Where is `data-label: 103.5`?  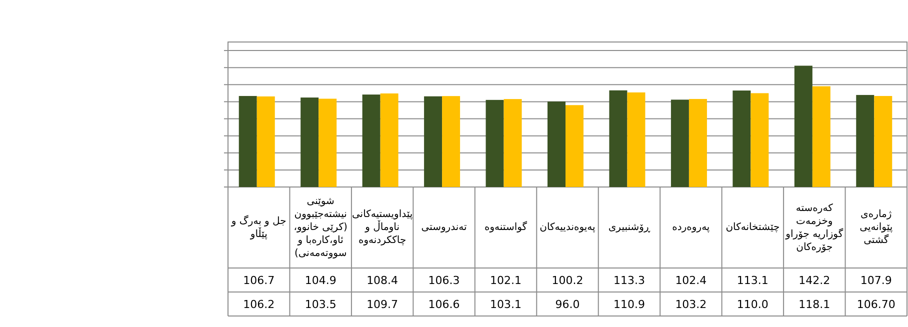 data-label: 103.5 is located at coordinates (320, 304).